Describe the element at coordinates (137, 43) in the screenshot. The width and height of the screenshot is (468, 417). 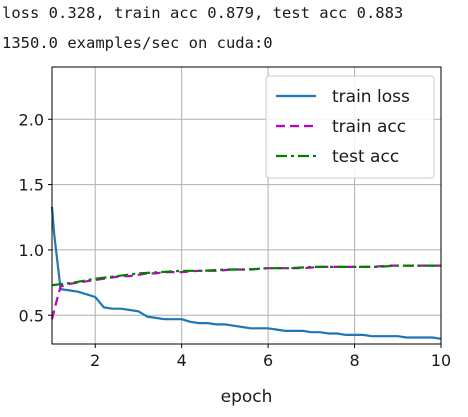
I see `log-line-2: 1350.0 examples/sec on cuda:0` at that location.